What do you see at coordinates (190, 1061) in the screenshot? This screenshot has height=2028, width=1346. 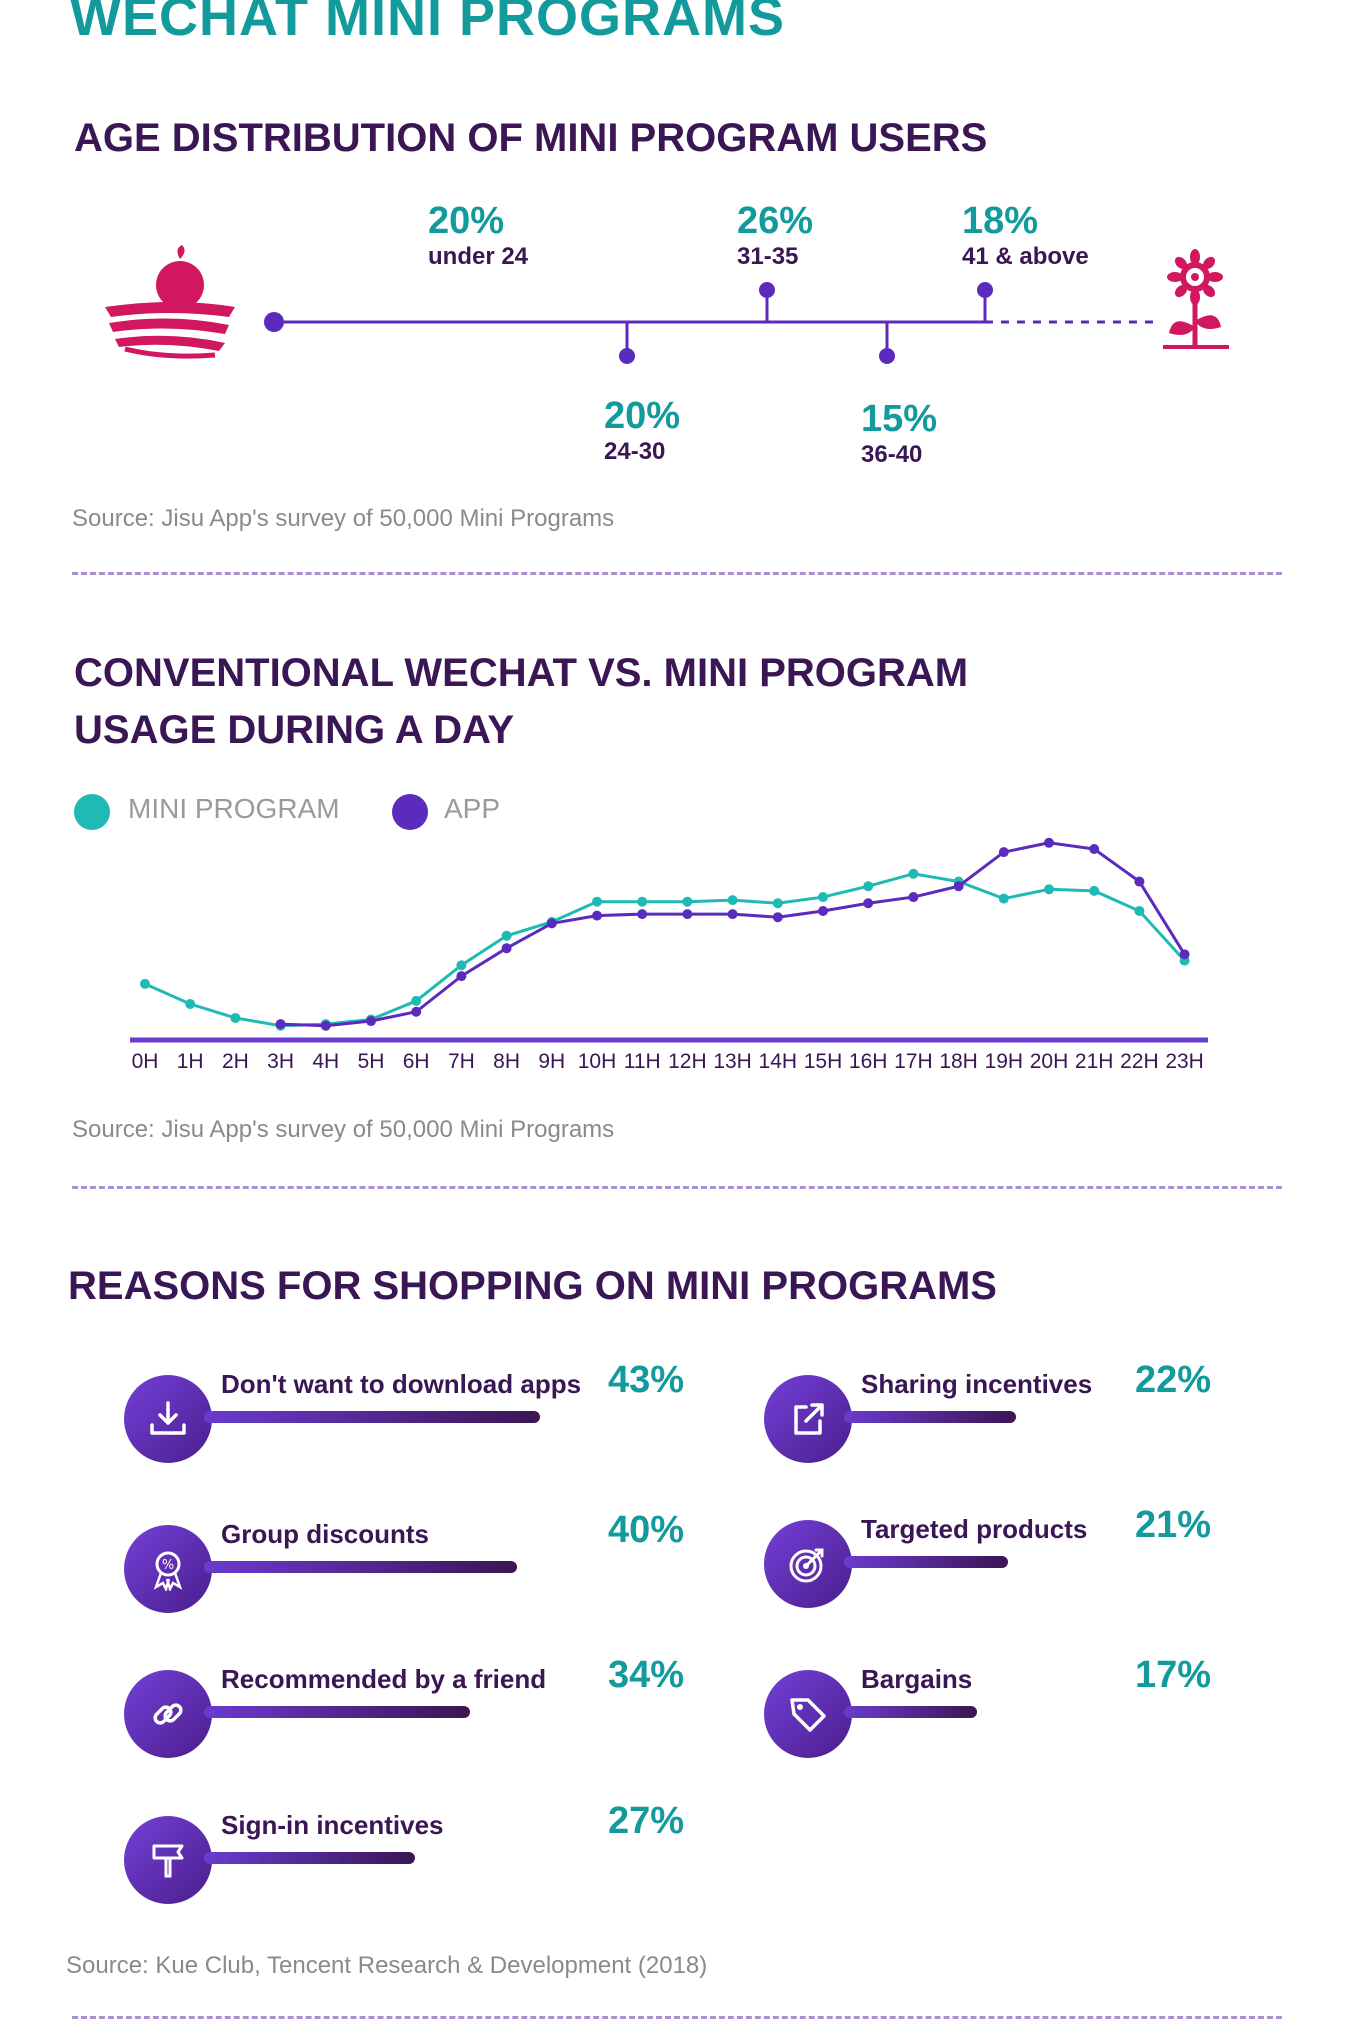 I see `x-tick-label: 1H` at bounding box center [190, 1061].